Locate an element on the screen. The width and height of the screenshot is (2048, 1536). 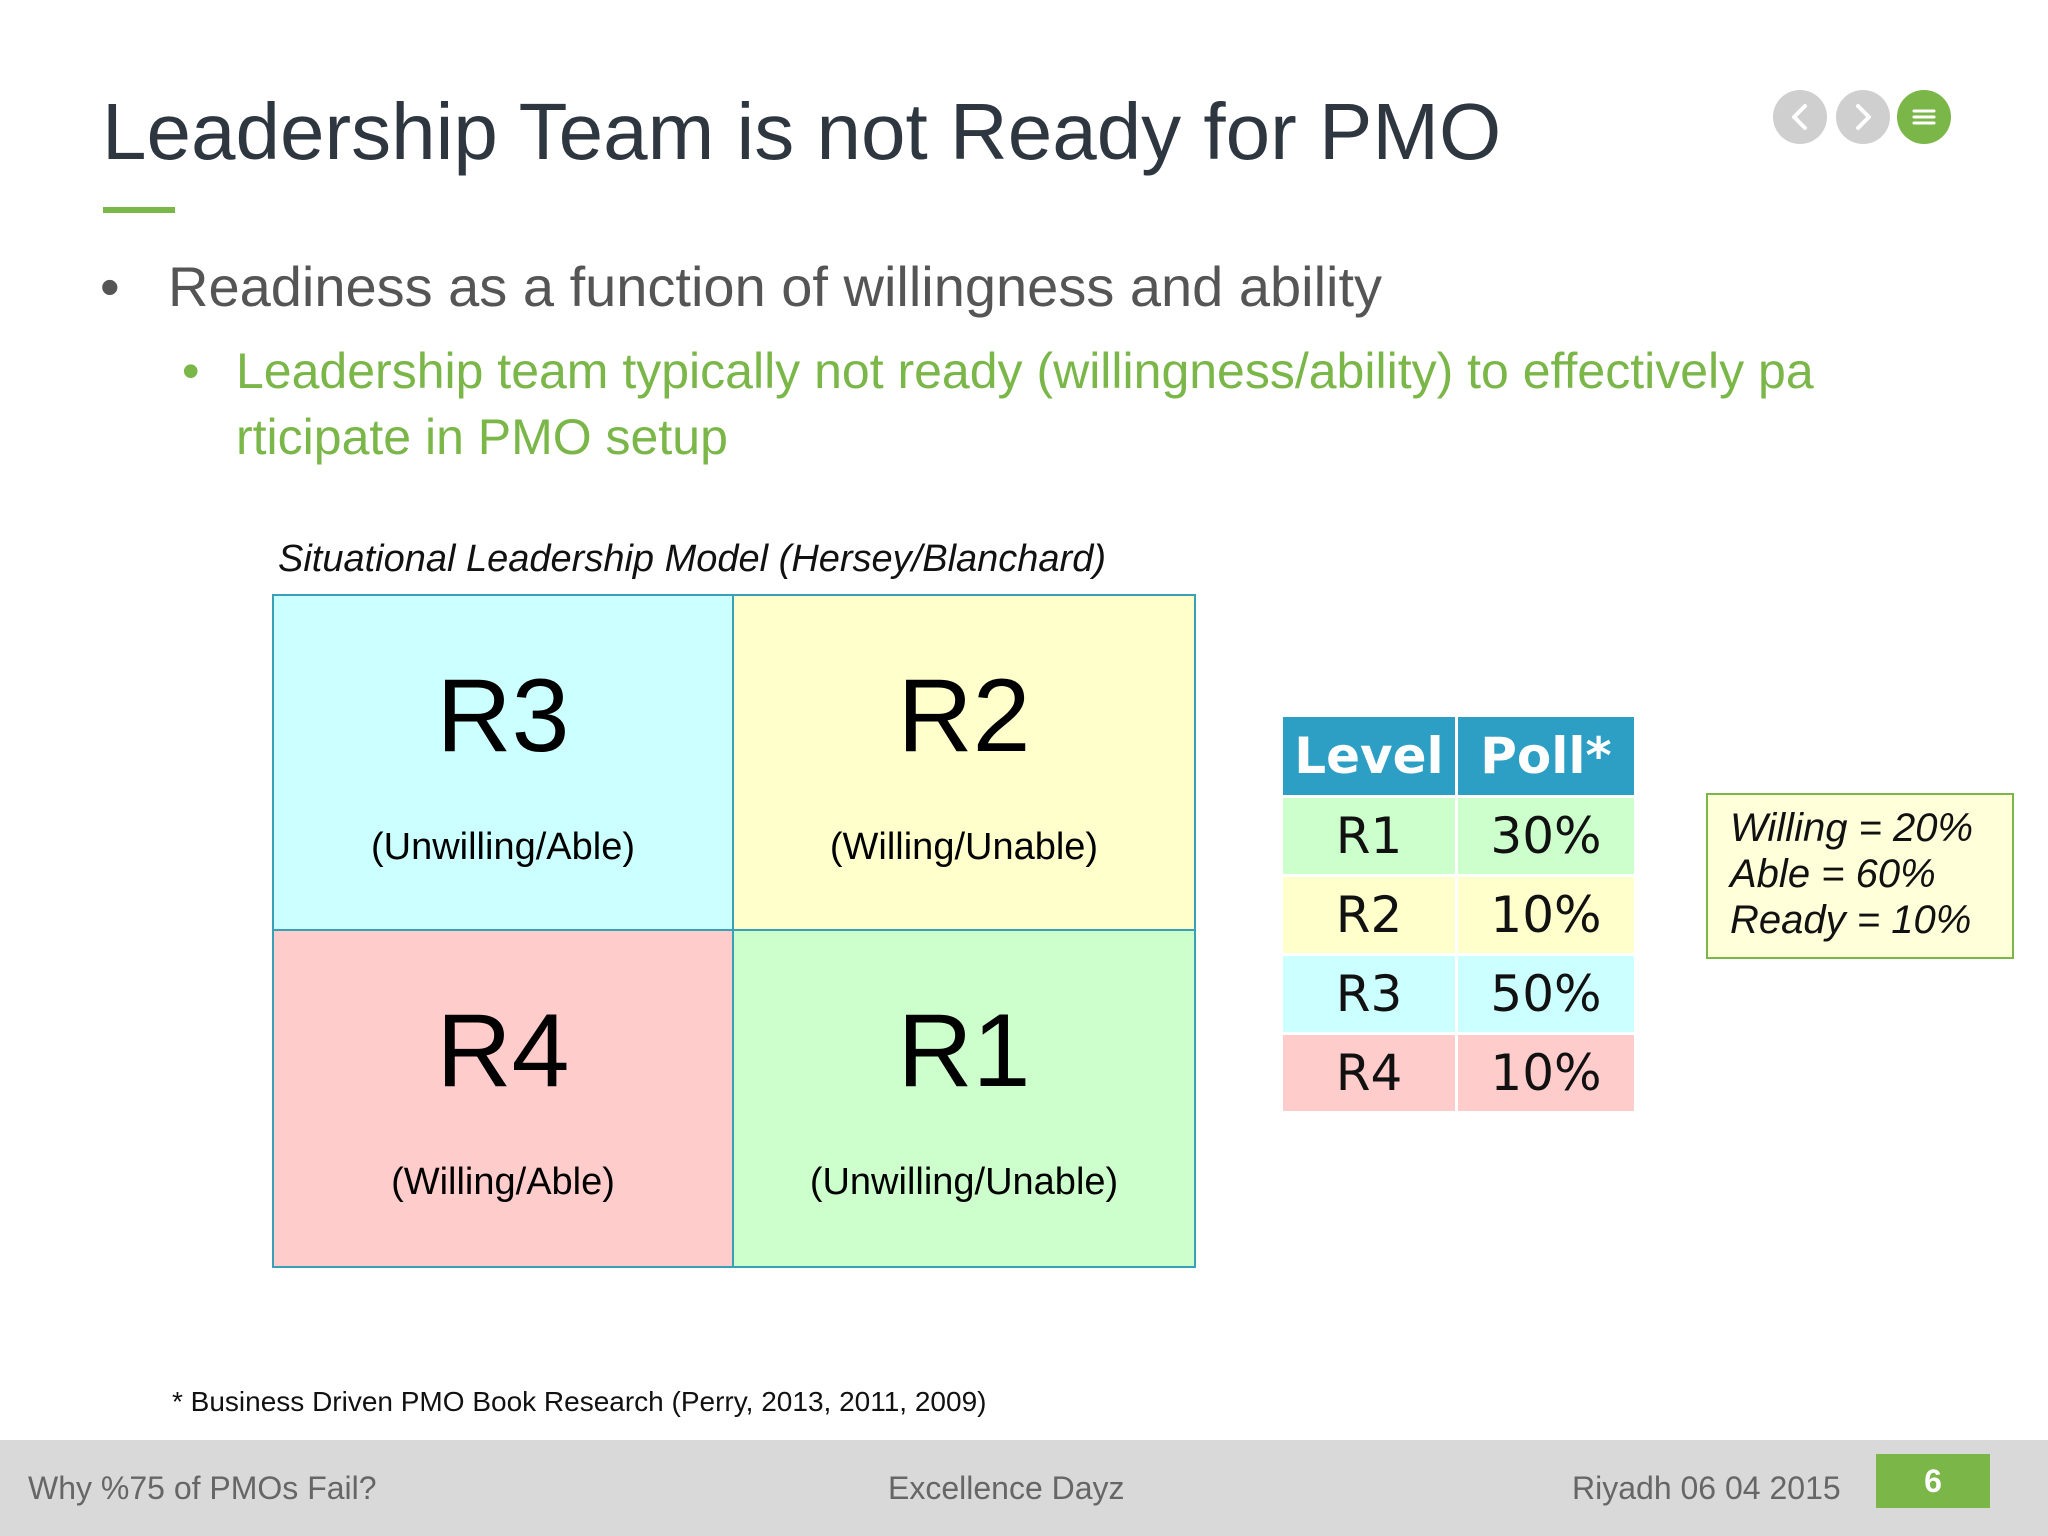
quadrant-description: (Unwilling/Able) is located at coordinates (503, 847).